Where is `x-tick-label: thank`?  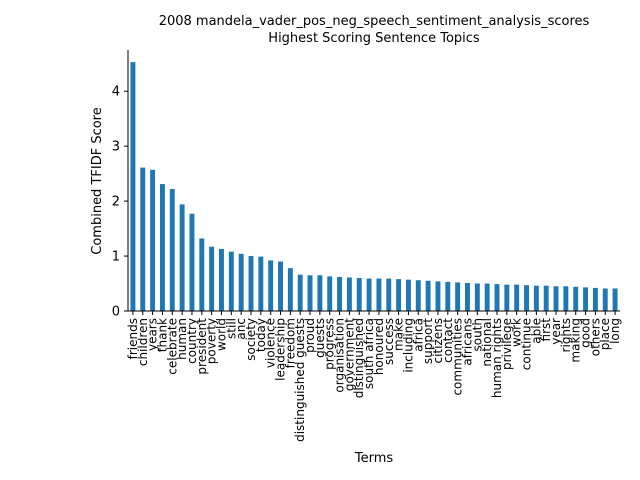
x-tick-label: thank is located at coordinates (162, 335).